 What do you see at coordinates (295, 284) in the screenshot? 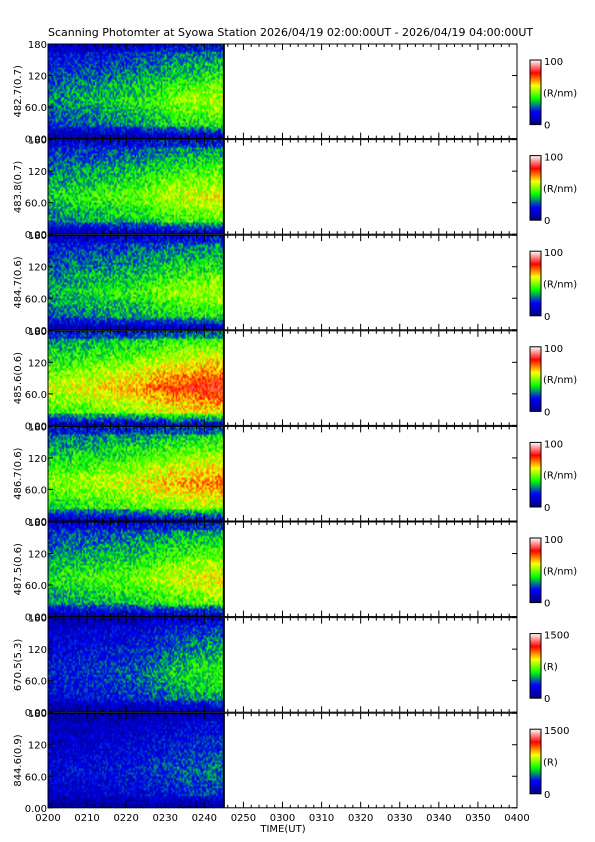
I see `panel-3: 0.00 60.0 120 180 484.7(0.6) 100 0 (R/nm)` at bounding box center [295, 284].